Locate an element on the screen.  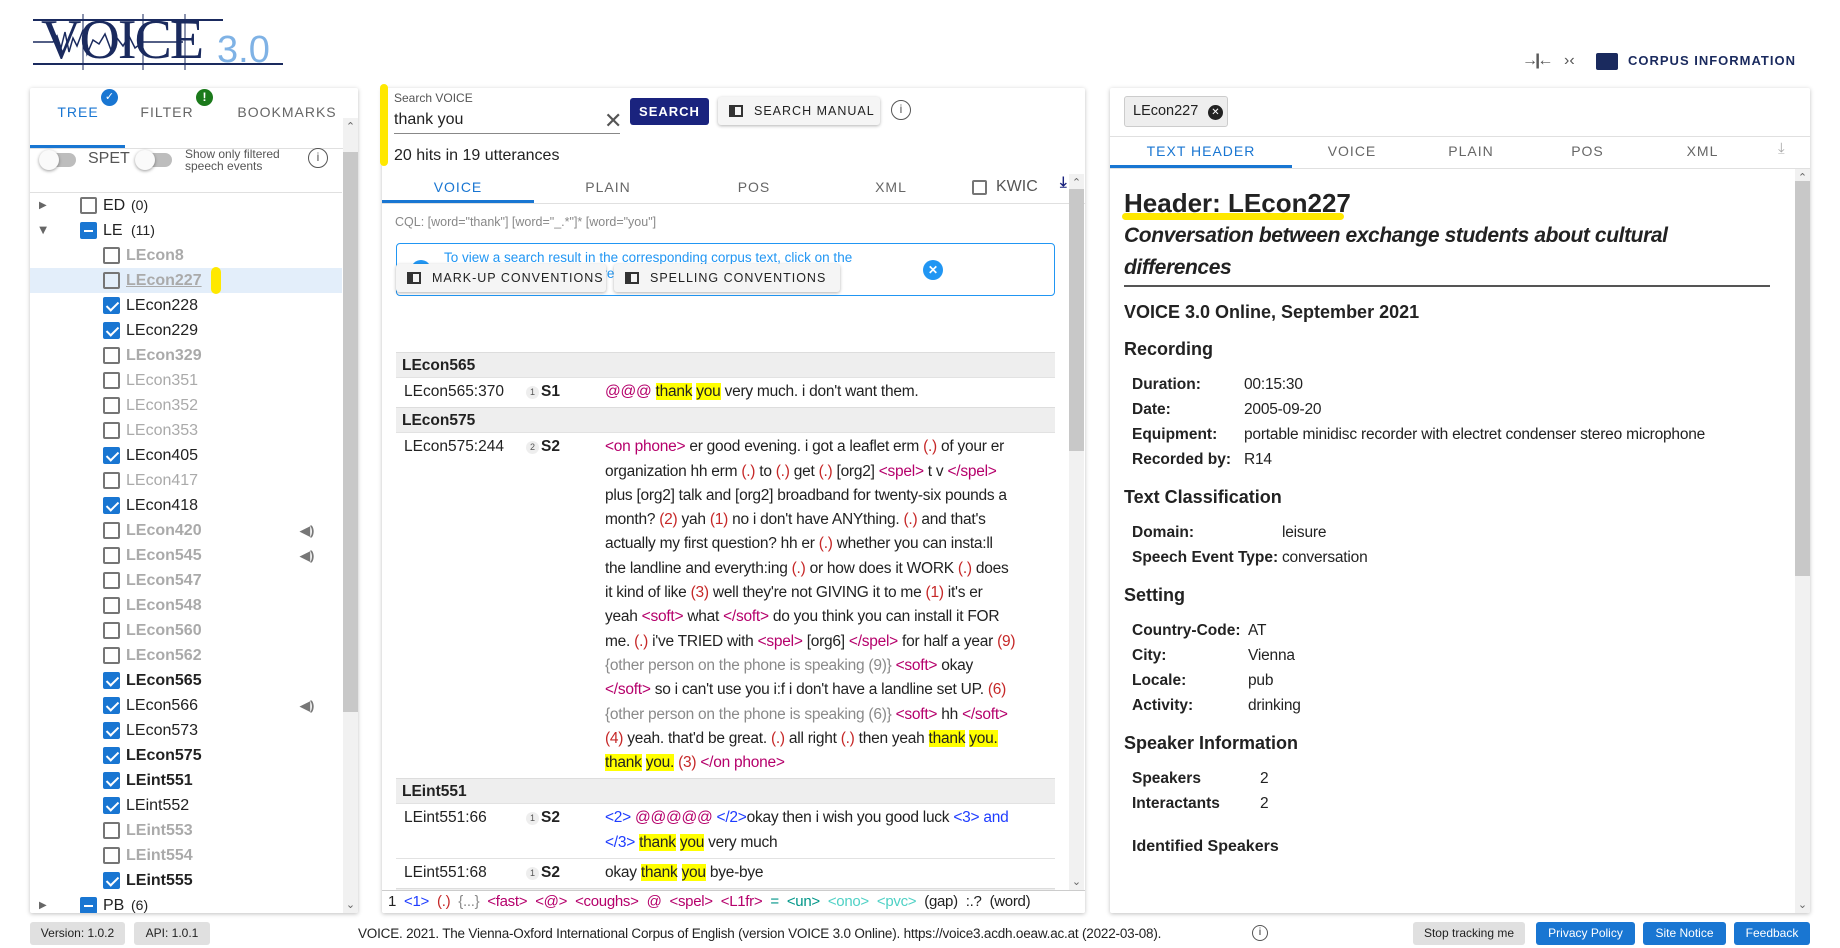
results-scrollbar: ⌃ ⌄ is located at coordinates (1076, 532).